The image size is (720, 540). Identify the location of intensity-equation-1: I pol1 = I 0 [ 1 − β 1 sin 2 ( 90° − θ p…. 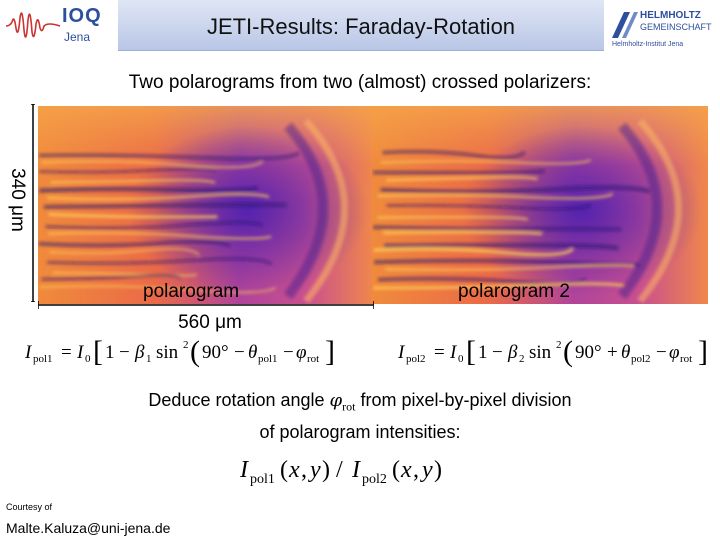
(180, 351).